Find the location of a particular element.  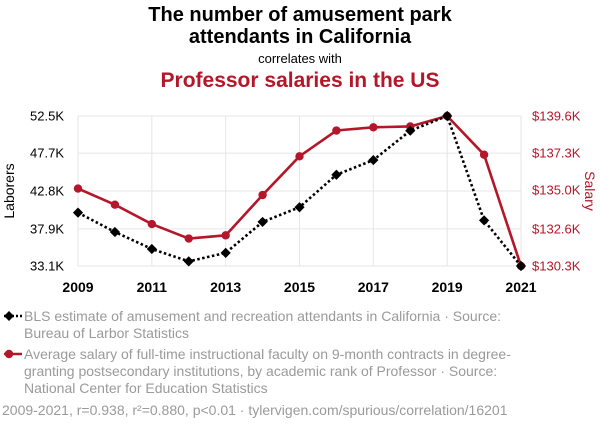

left-axis-ticks: 33.1K 37.9K 42.8K 47.7K 52.5K is located at coordinates (47, 191).